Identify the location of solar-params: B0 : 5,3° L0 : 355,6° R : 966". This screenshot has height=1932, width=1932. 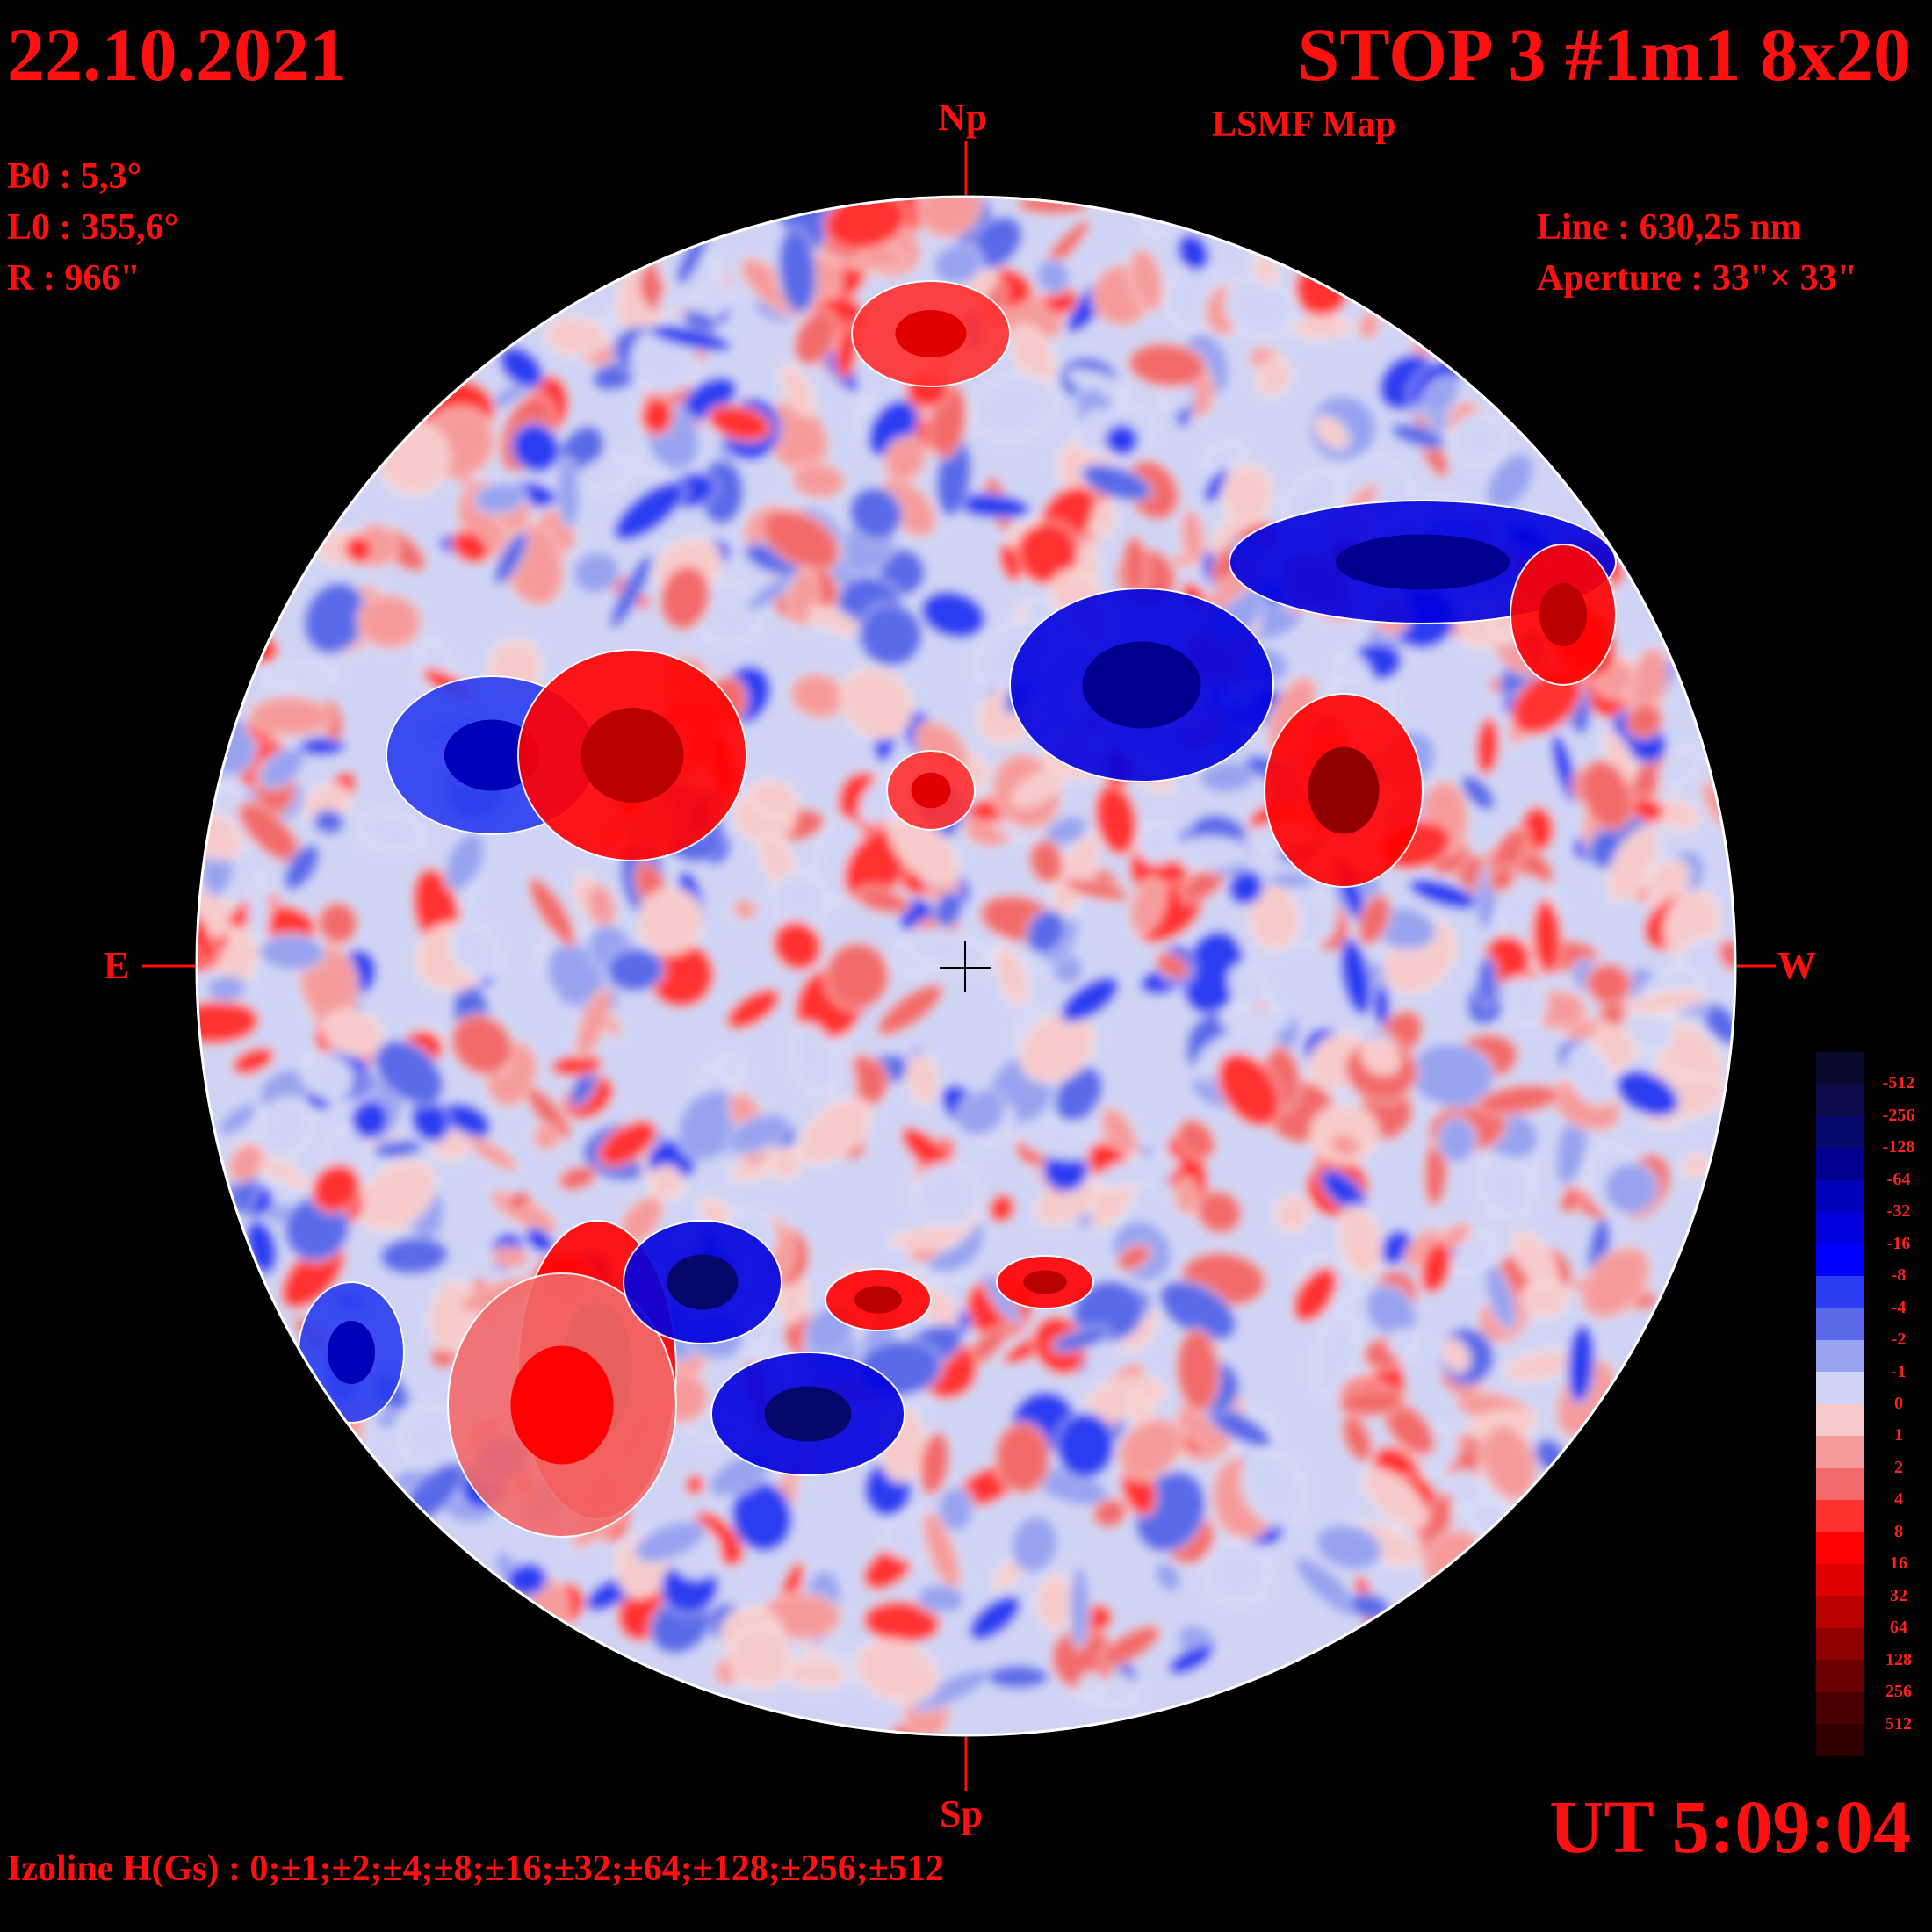
(93, 227).